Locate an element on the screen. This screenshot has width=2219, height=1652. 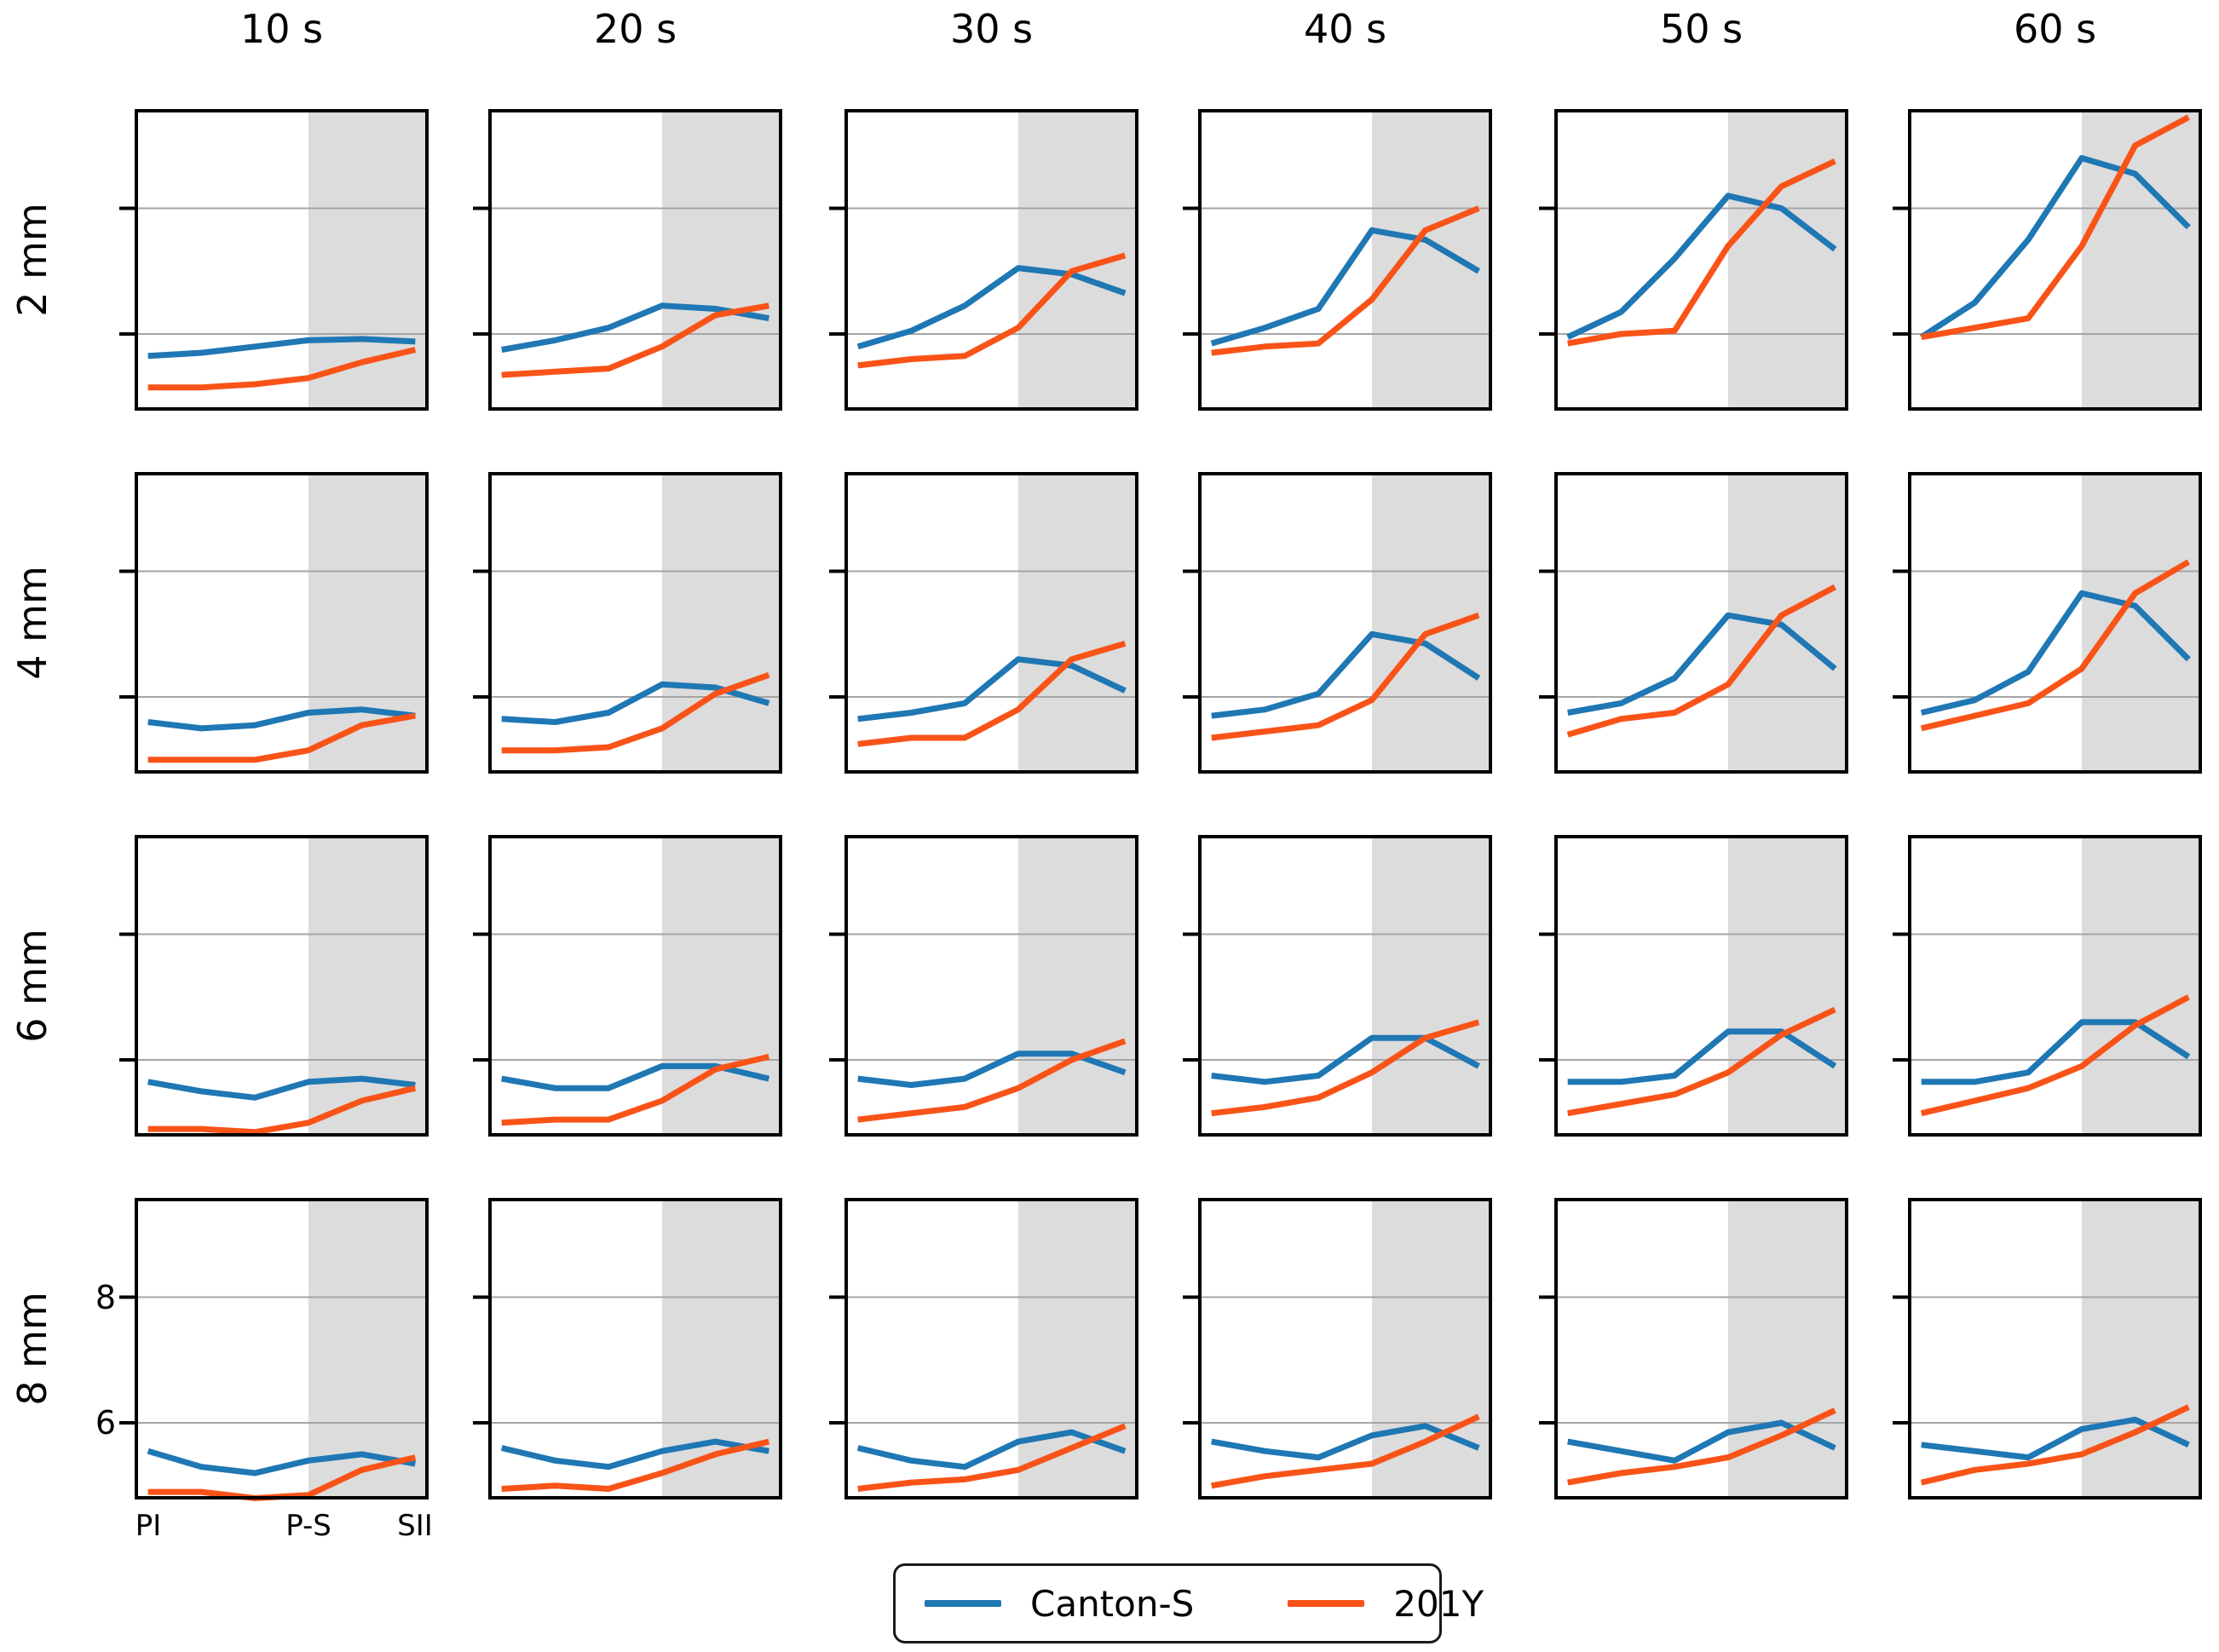
subplot-8mm-30s is located at coordinates (984, 1348).